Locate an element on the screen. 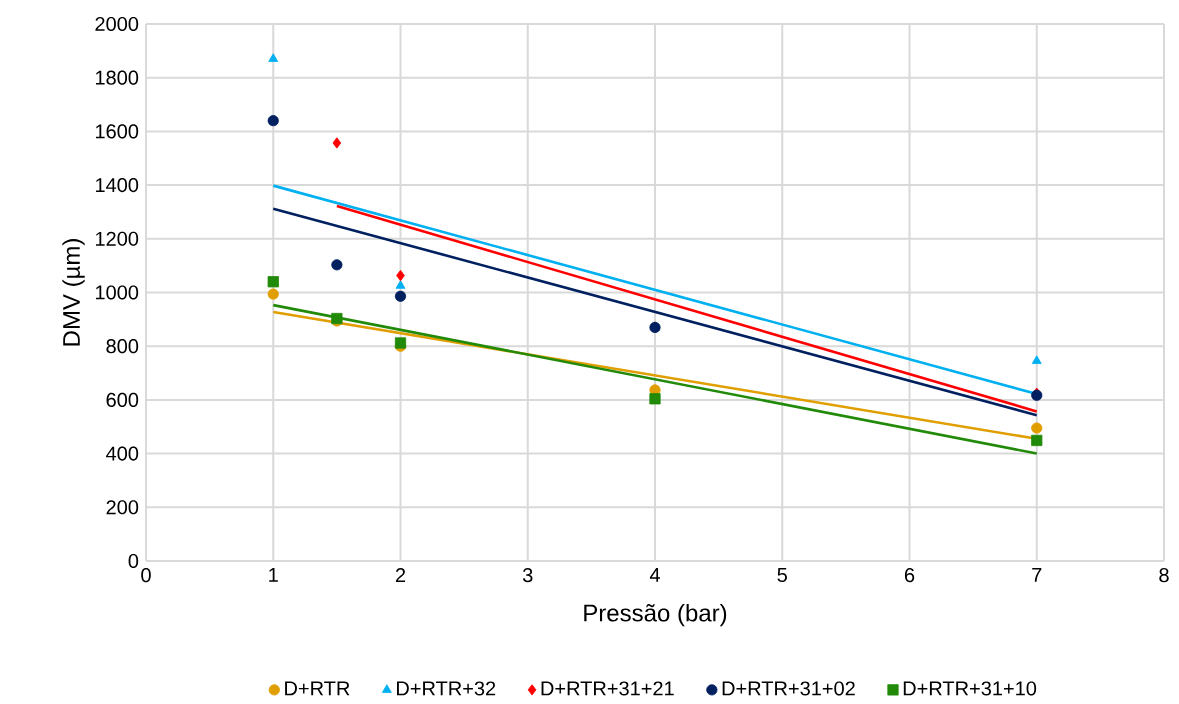 The height and width of the screenshot is (704, 1179). y-tick-label: 800 is located at coordinates (122, 346).